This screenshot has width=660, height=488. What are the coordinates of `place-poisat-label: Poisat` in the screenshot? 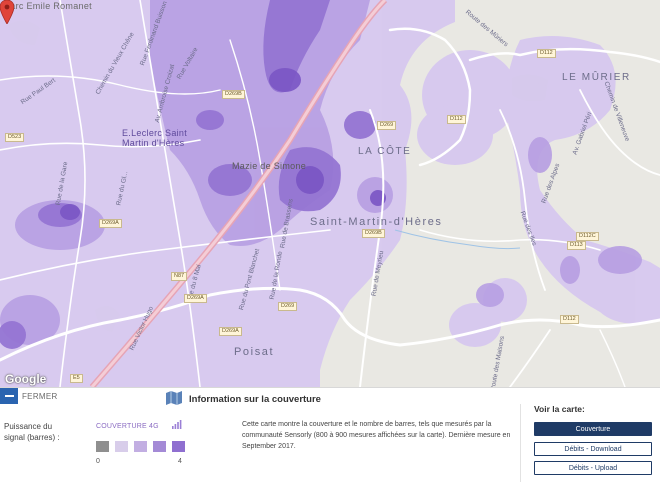 It's located at (254, 352).